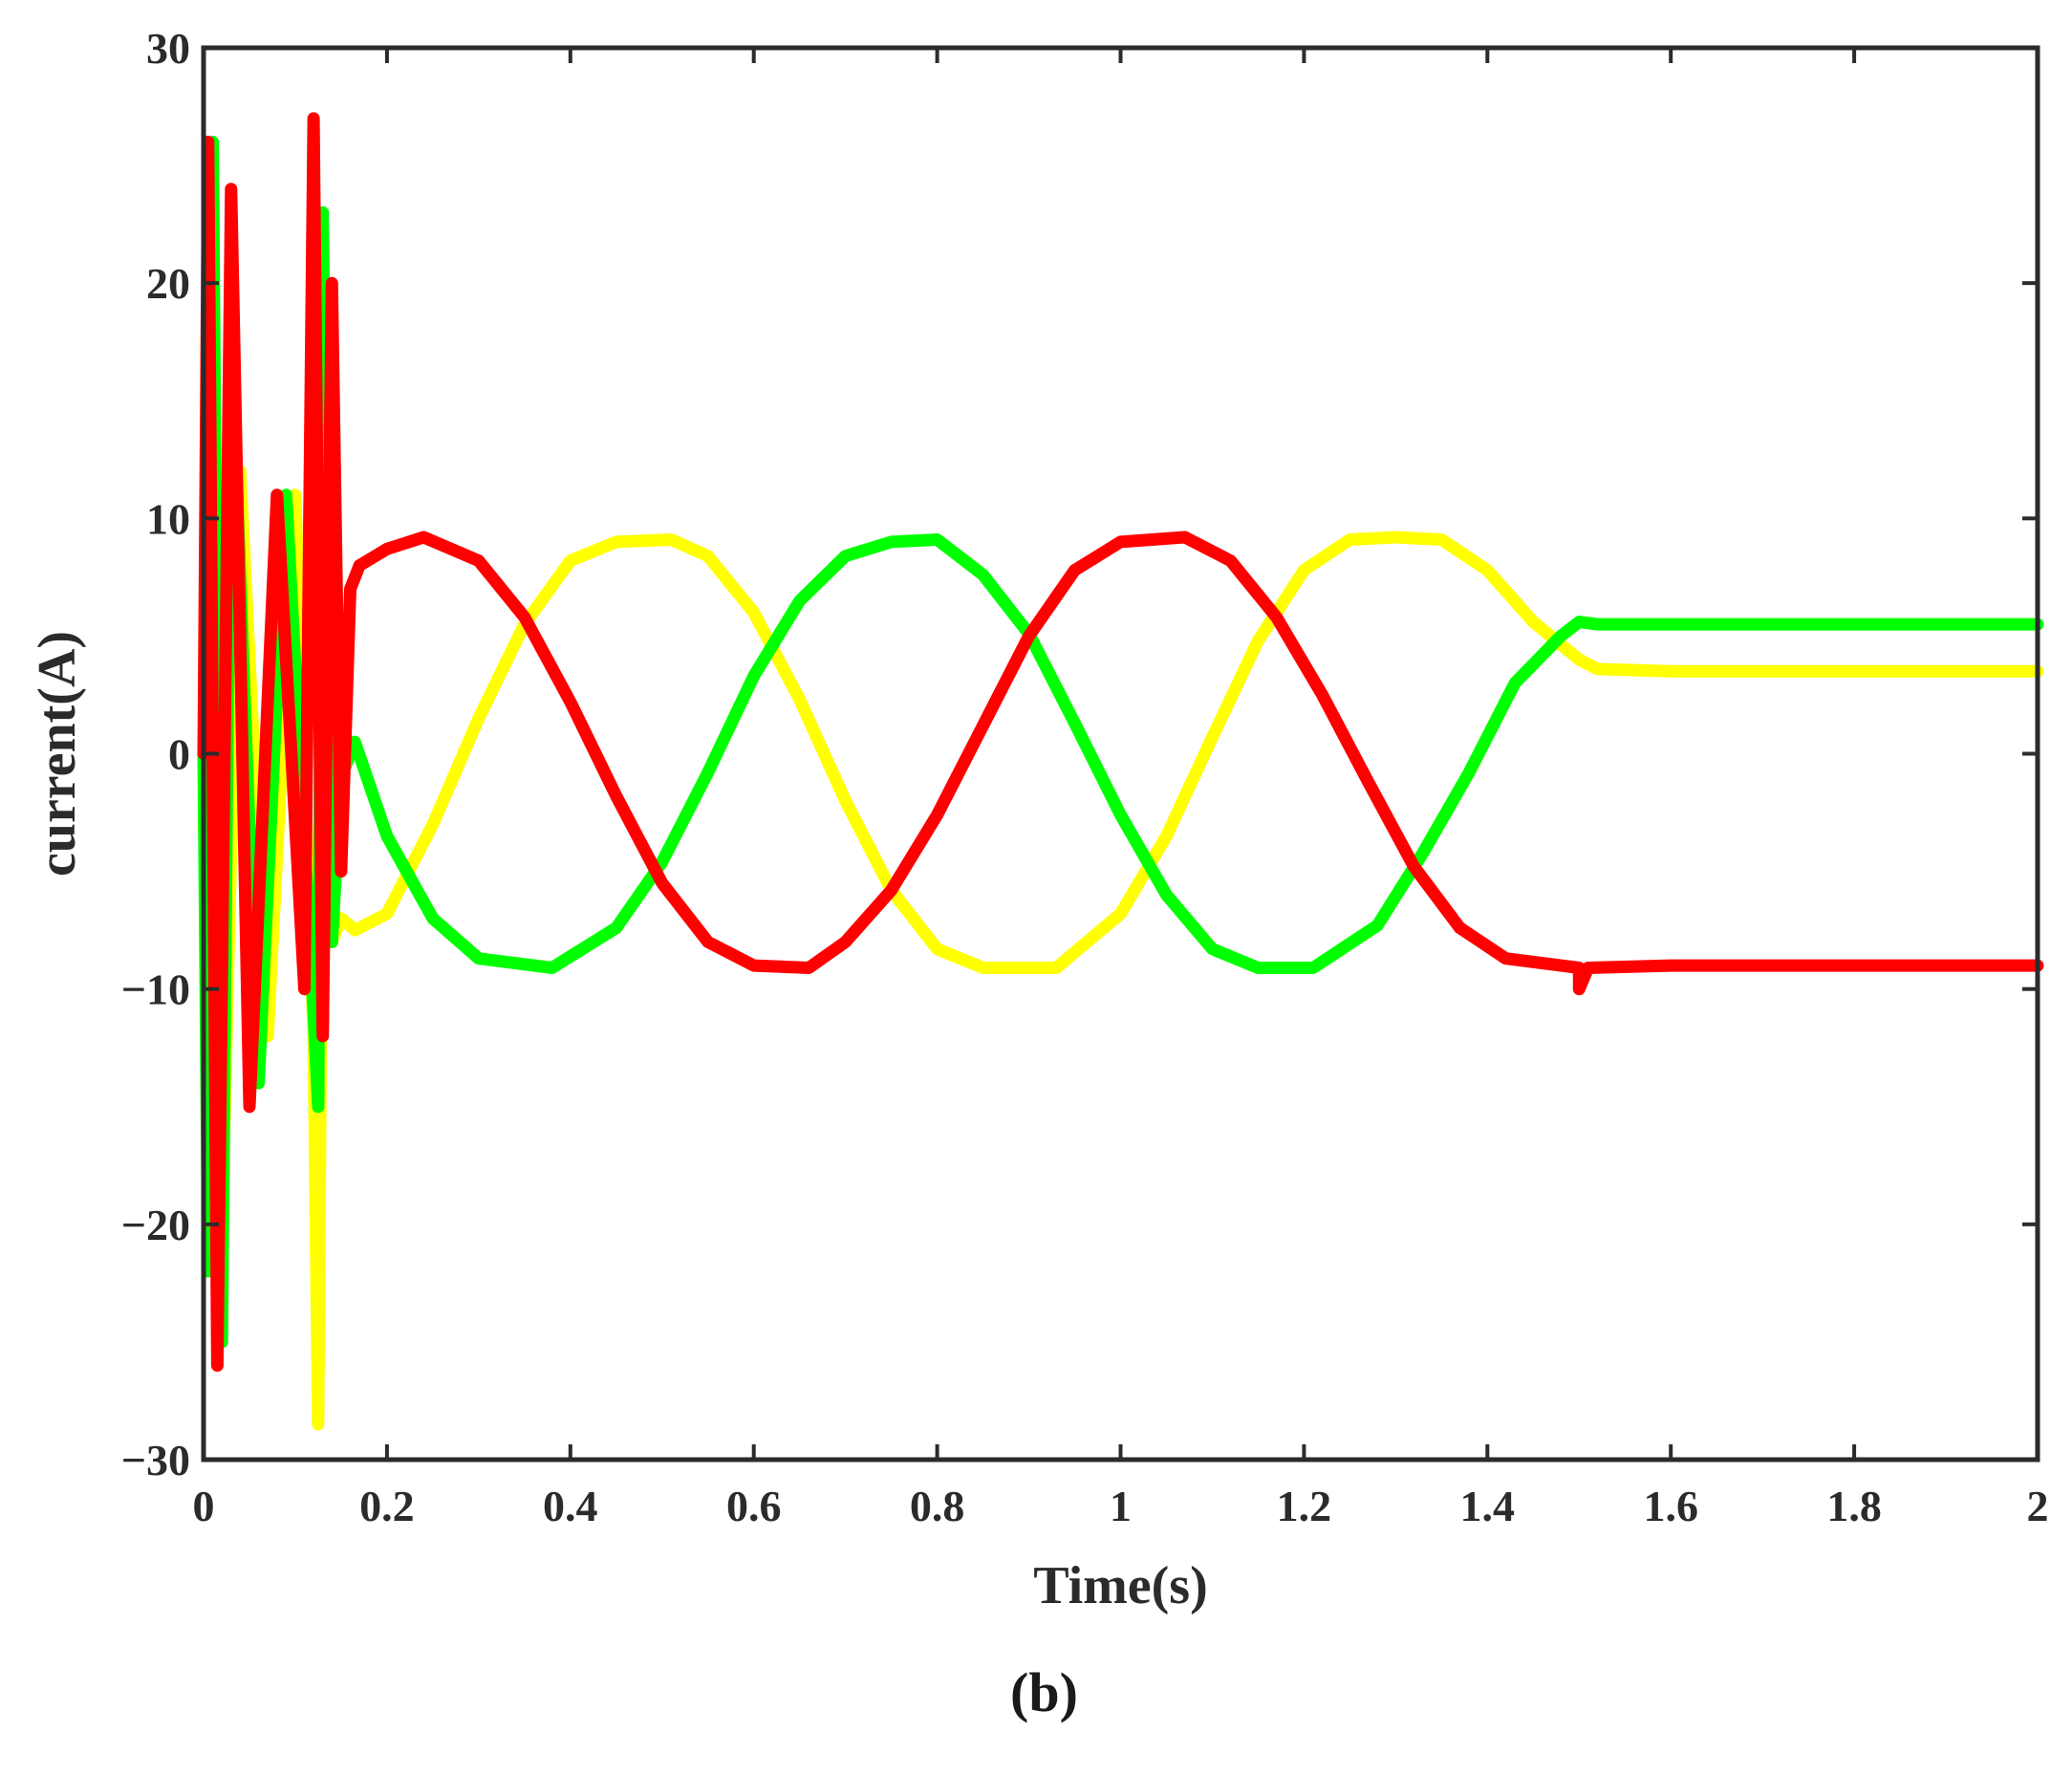 The height and width of the screenshot is (1777, 2072). I want to click on x-tick-label: 1.4, so click(1488, 1506).